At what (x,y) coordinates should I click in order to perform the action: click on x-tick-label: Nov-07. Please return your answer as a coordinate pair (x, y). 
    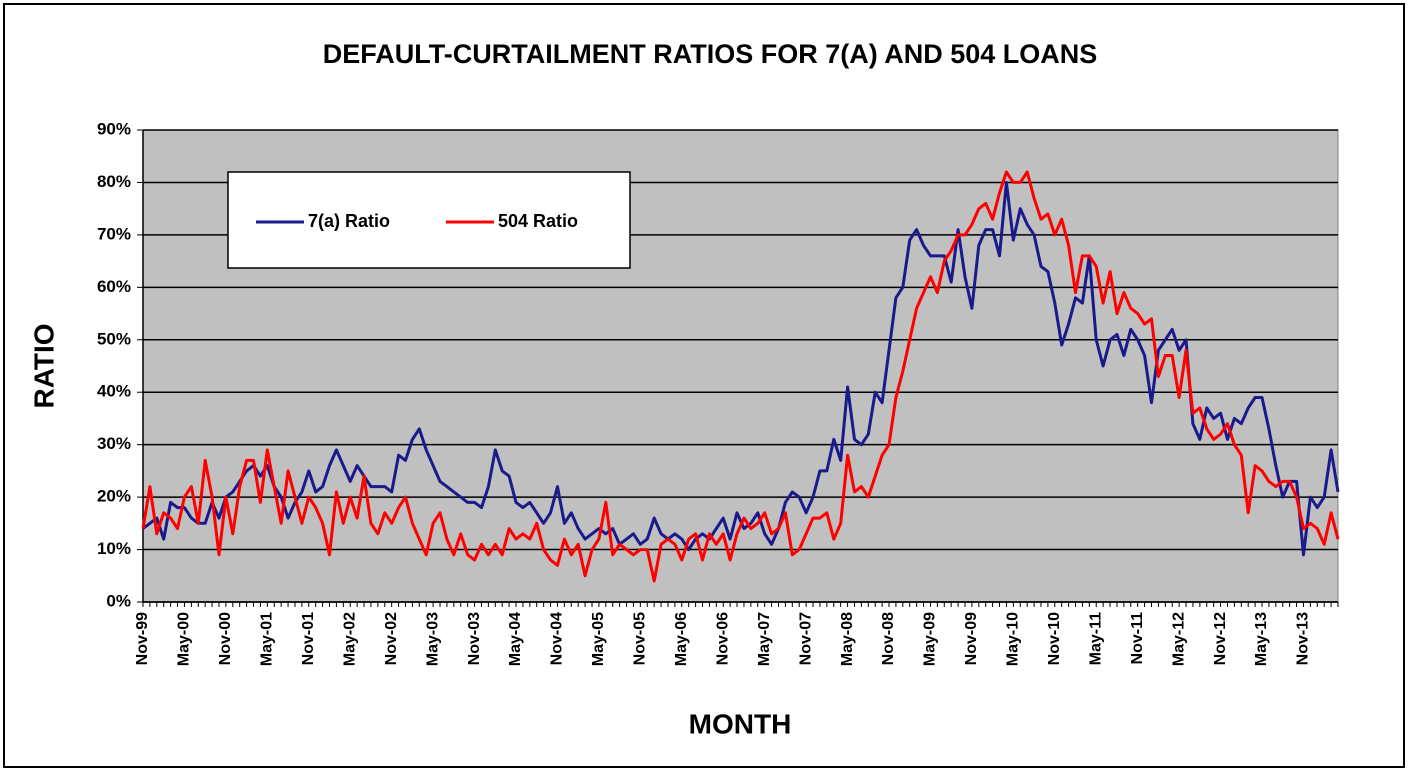
    Looking at the image, I should click on (805, 638).